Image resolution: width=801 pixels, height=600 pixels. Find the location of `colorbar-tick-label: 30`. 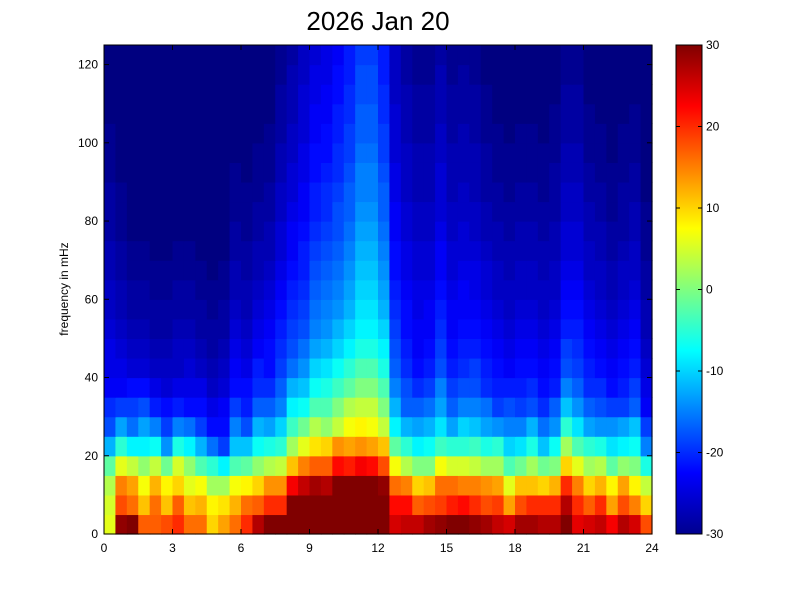

colorbar-tick-label: 30 is located at coordinates (713, 45).